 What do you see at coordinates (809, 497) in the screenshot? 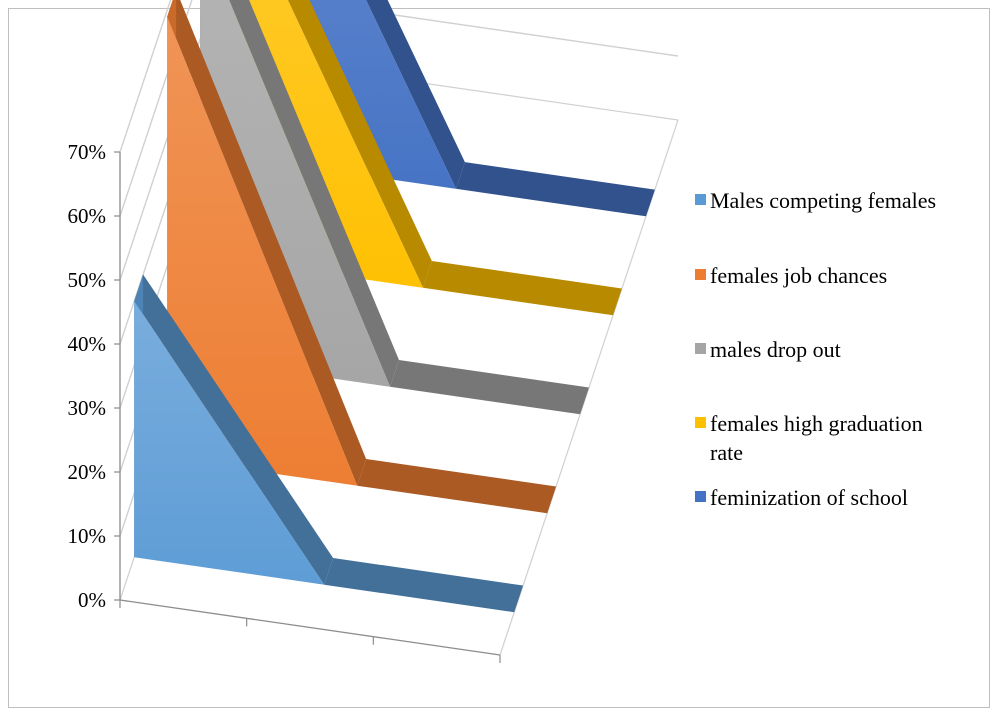
I see `legend-label: feminization of school` at bounding box center [809, 497].